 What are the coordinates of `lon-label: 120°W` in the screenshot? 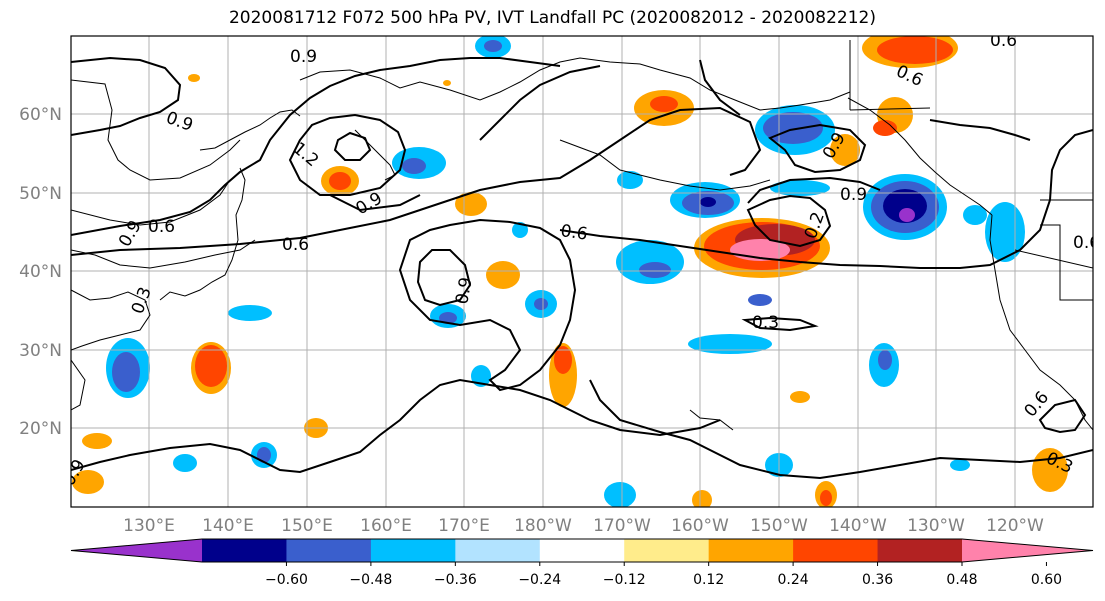 It's located at (1015, 526).